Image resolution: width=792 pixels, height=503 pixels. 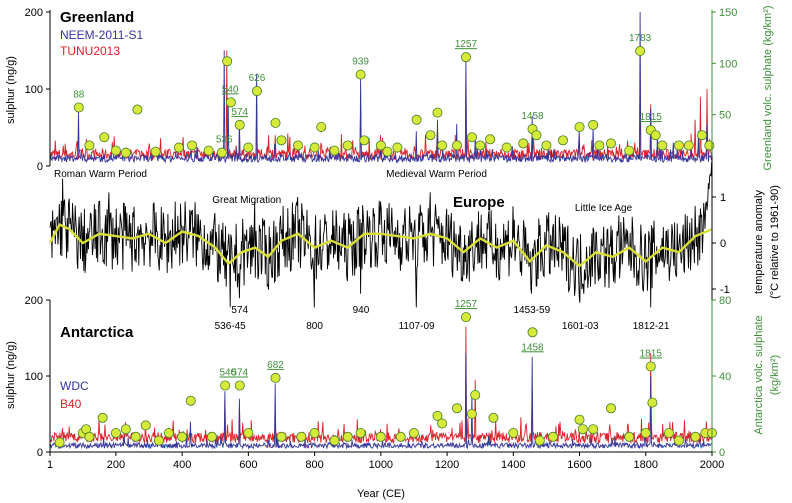 What do you see at coordinates (768, 87) in the screenshot?
I see `greenland-ylabel-right: Greenland volc. sulphate (kg/km²)` at bounding box center [768, 87].